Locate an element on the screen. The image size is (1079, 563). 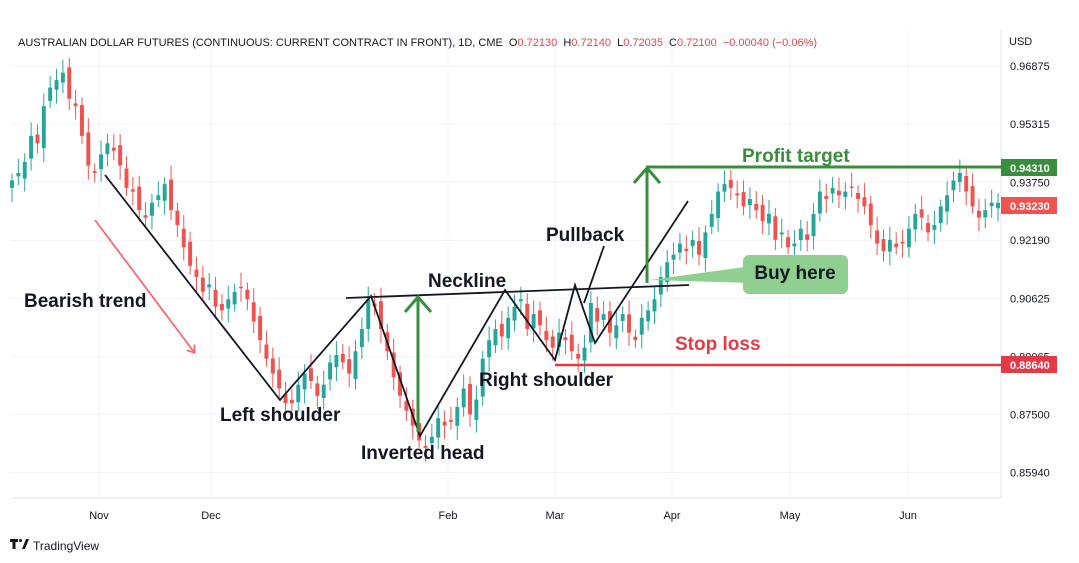
tradingview-brand: TradingView is located at coordinates (66, 546).